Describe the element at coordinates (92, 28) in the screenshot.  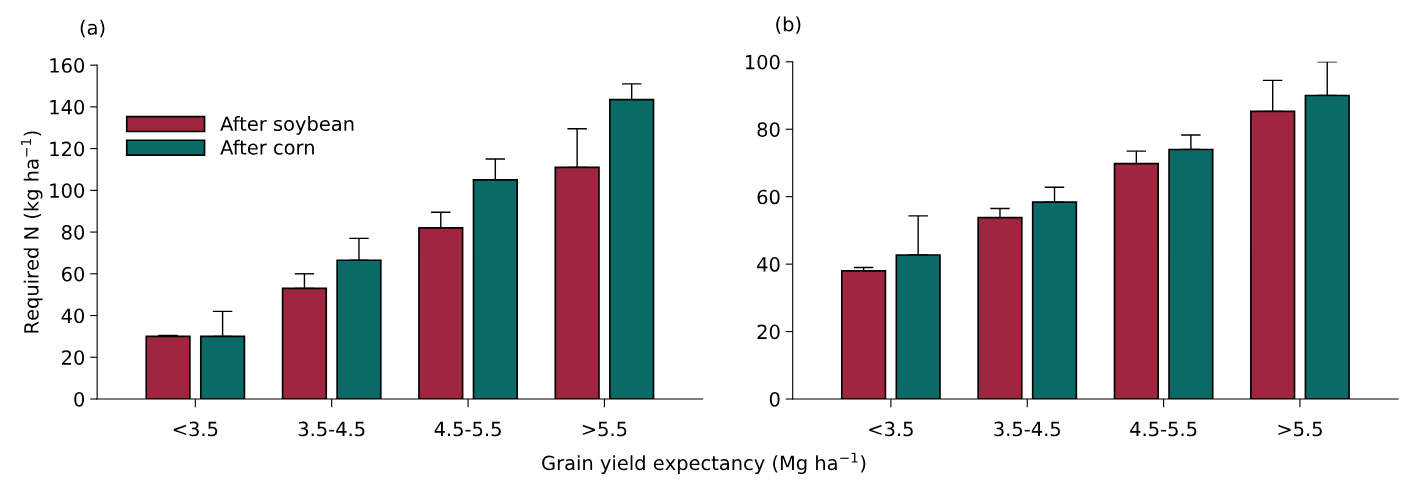
I see `chart-title: (a)` at that location.